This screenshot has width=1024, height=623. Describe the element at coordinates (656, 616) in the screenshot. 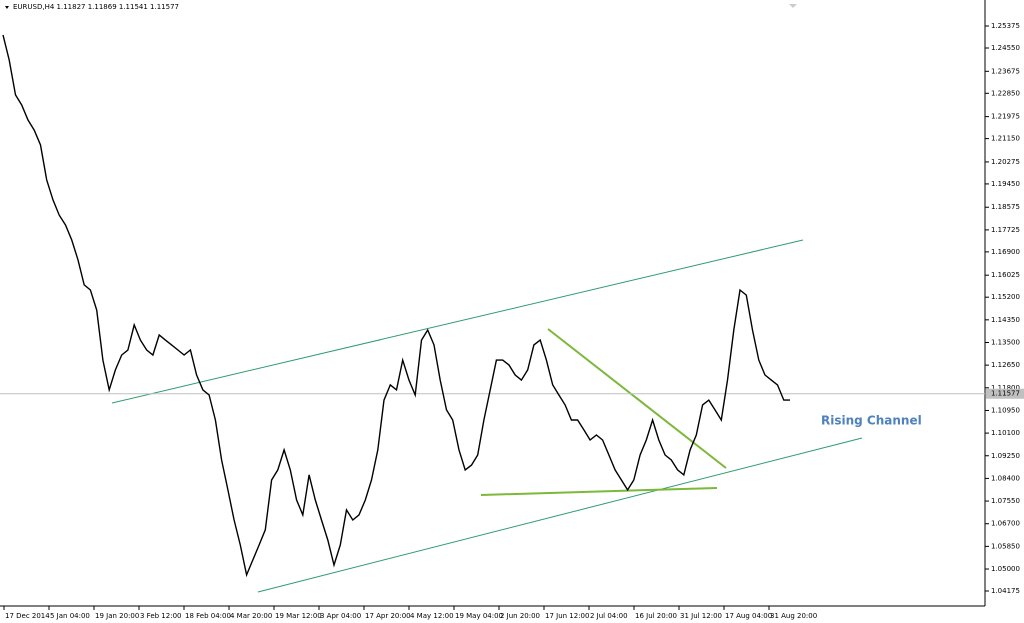

I see `x-tick-label: 16 Jul 20:00` at that location.